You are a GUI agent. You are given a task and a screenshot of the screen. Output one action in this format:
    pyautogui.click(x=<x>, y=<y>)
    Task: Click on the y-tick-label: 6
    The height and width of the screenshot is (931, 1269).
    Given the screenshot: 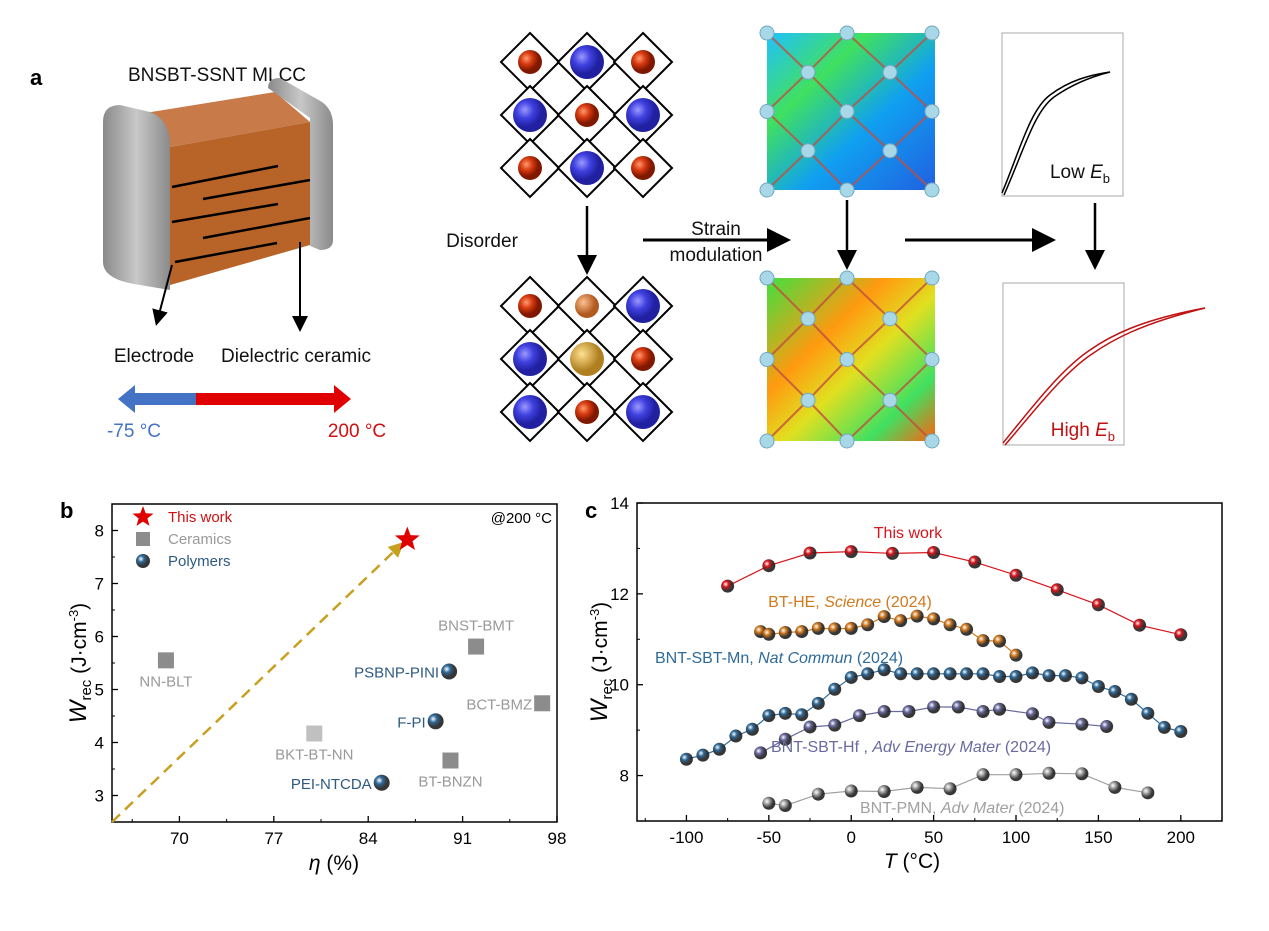 What is the action you would take?
    pyautogui.click(x=99, y=637)
    